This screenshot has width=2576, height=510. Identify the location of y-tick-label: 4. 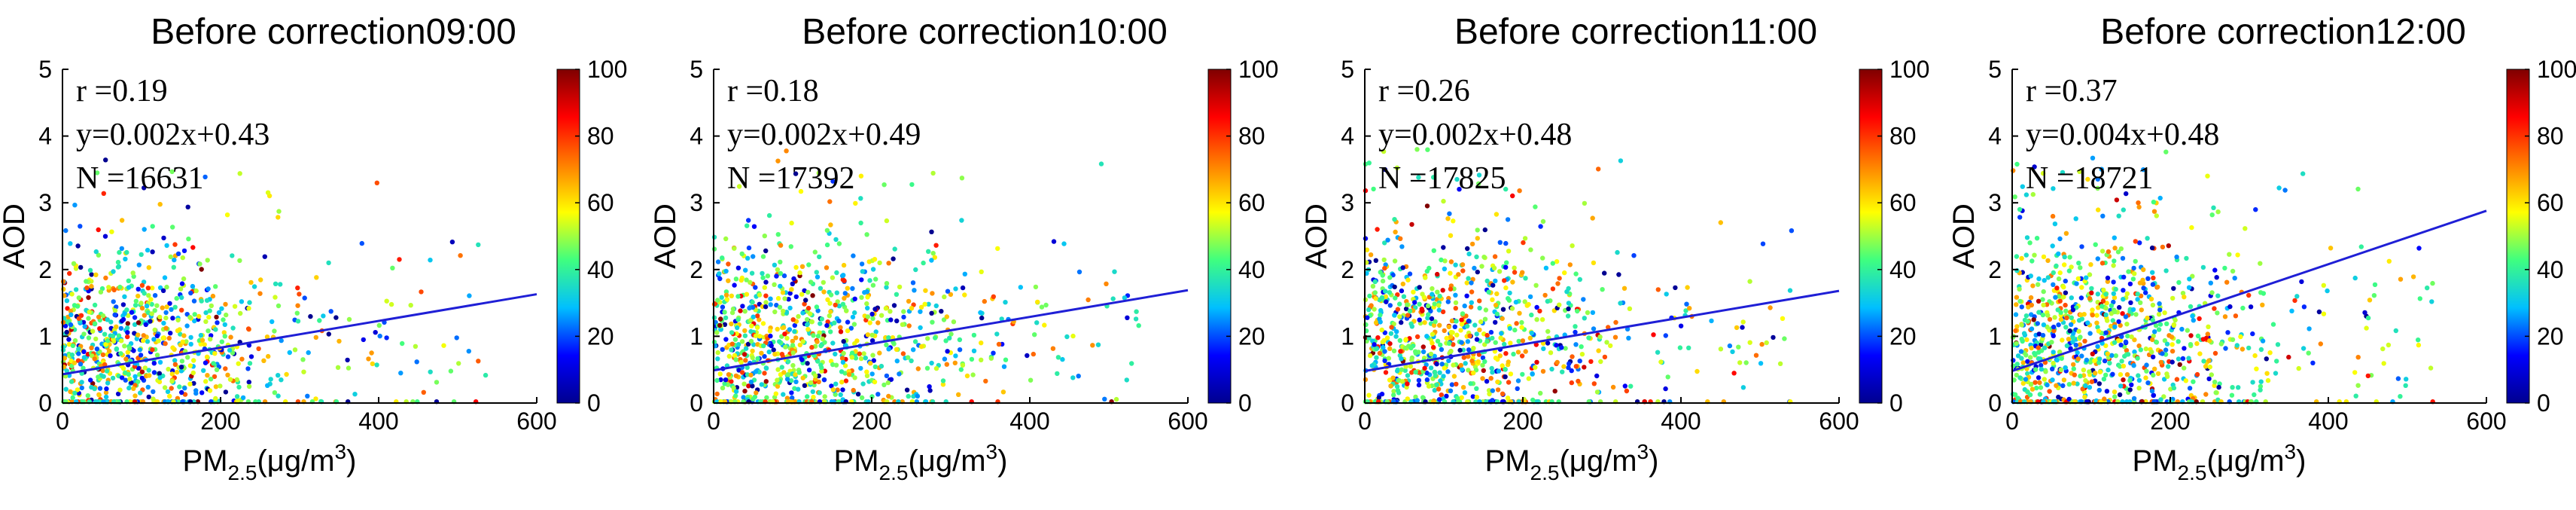
(1995, 136).